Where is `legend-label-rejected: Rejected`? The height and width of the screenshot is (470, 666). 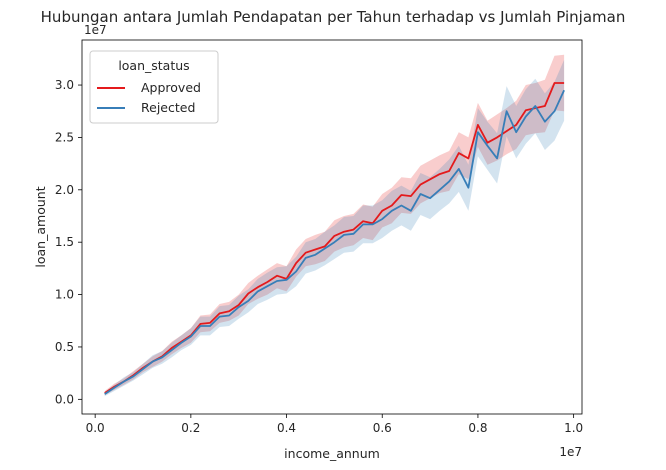
legend-label-rejected: Rejected is located at coordinates (168, 107).